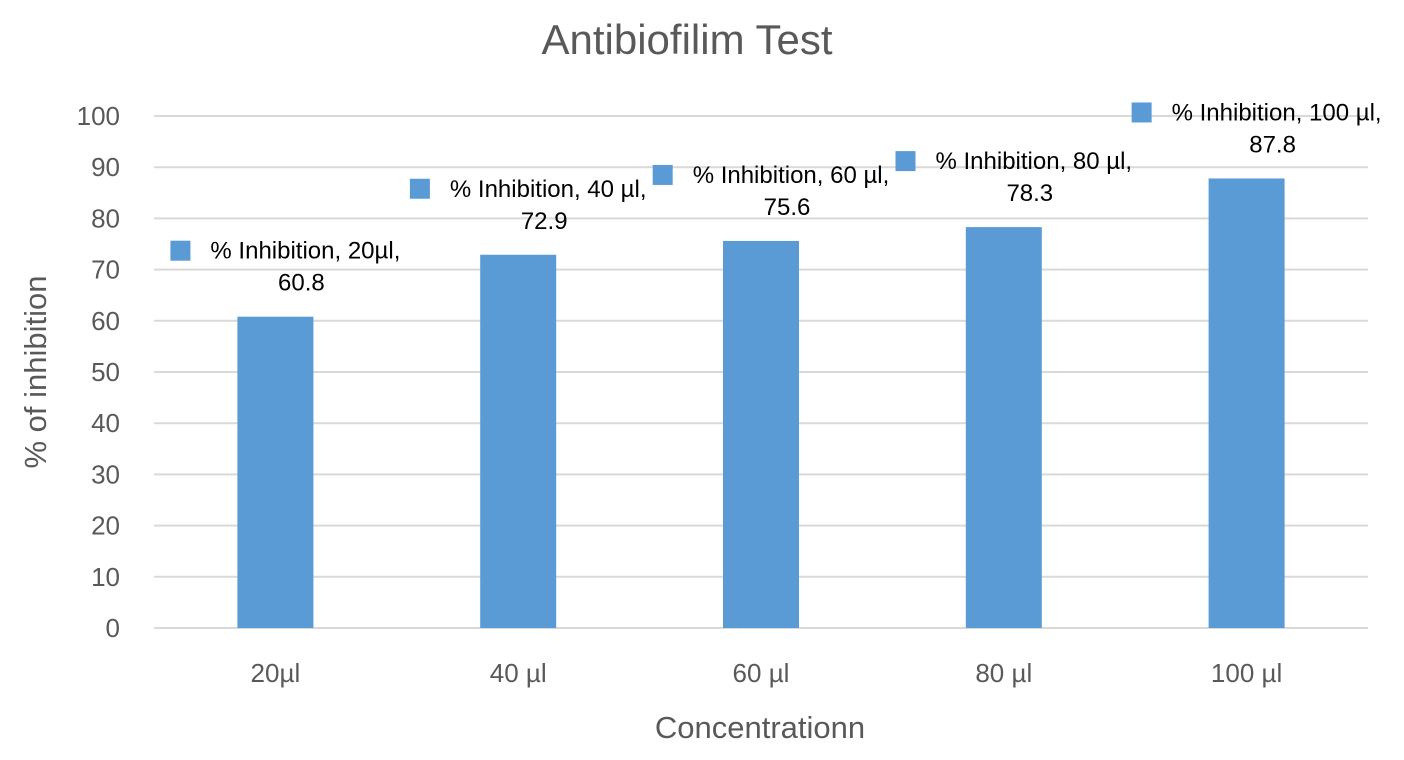  Describe the element at coordinates (105, 423) in the screenshot. I see `y-tick-label: 40` at that location.